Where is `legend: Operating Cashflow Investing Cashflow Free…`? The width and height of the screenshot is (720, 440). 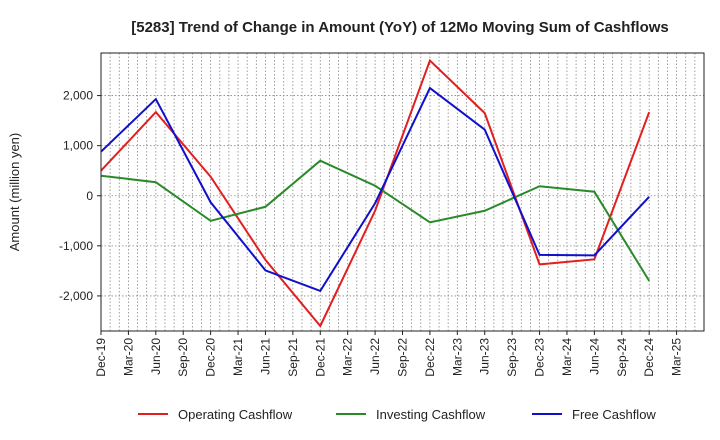 legend: Operating Cashflow Investing Cashflow Free… is located at coordinates (397, 414).